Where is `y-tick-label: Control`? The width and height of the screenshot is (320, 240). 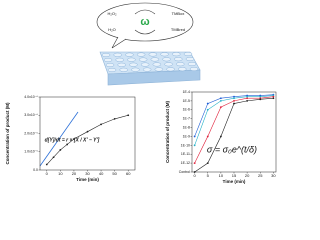 y-tick-label: Control is located at coordinates (185, 172).